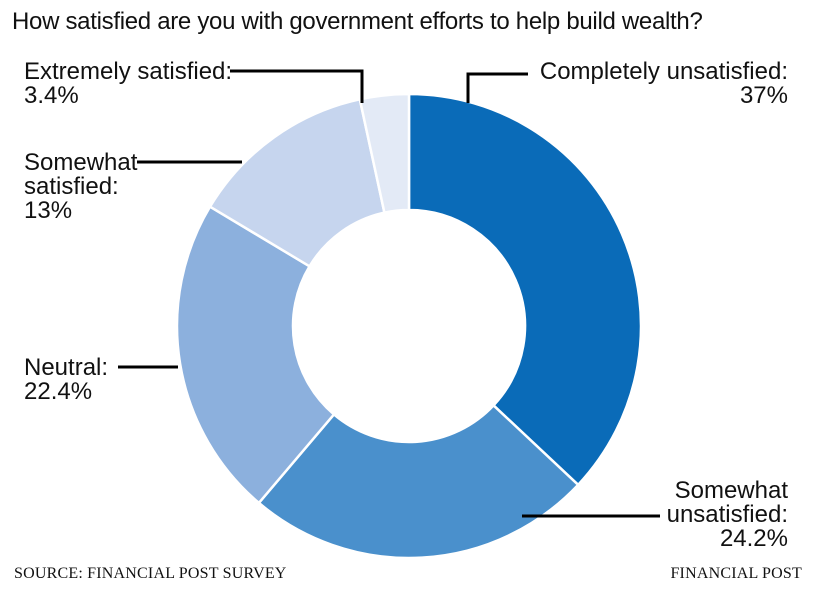 This screenshot has width=818, height=607. I want to click on leader-line-completely-unsatisfied, so click(497, 87).